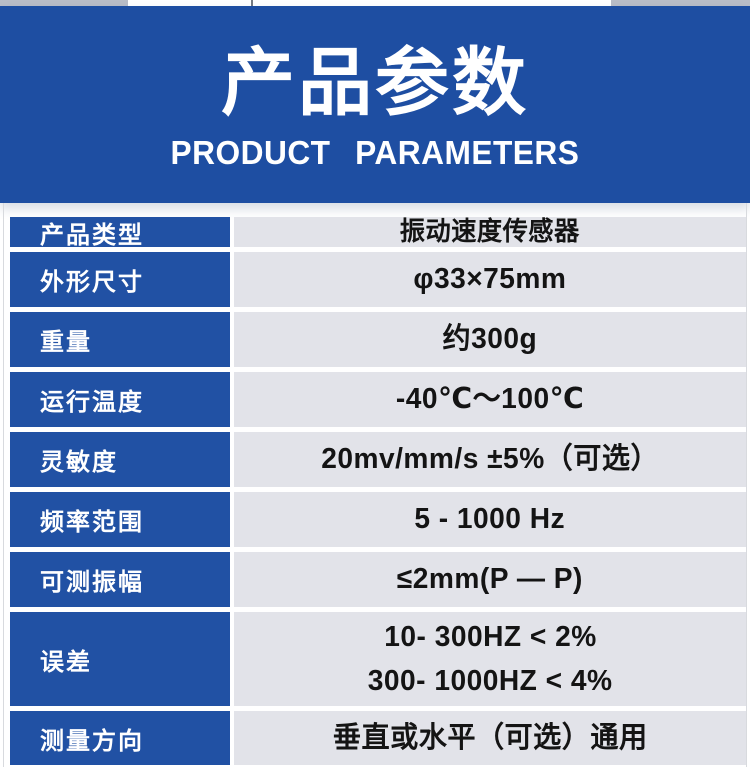  I want to click on page-subtitle: PRODUCT PARAMETERS, so click(375, 152).